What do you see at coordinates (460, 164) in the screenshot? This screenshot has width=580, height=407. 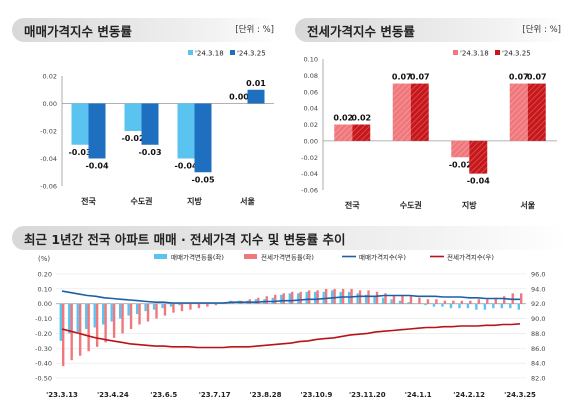 I see `data-label: -0.02` at bounding box center [460, 164].